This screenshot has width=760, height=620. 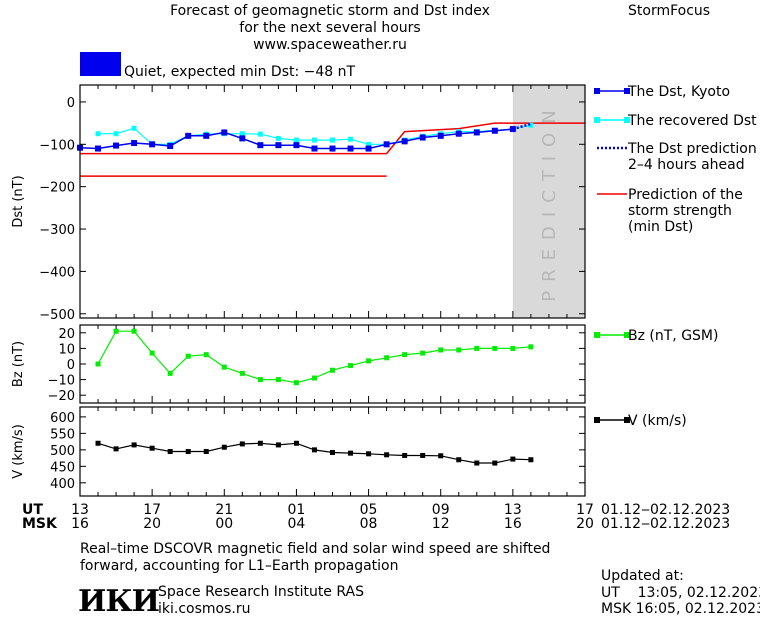 What do you see at coordinates (549, 201) in the screenshot?
I see `prediction-label: PREDICTION` at bounding box center [549, 201].